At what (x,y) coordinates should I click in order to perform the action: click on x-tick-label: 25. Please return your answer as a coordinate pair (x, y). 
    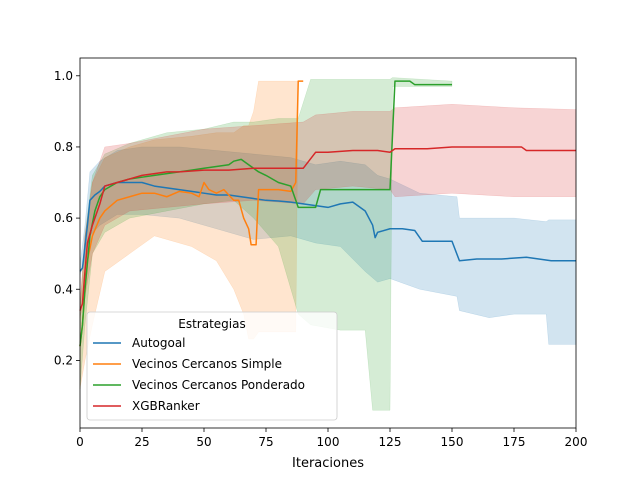
    Looking at the image, I should click on (141, 442).